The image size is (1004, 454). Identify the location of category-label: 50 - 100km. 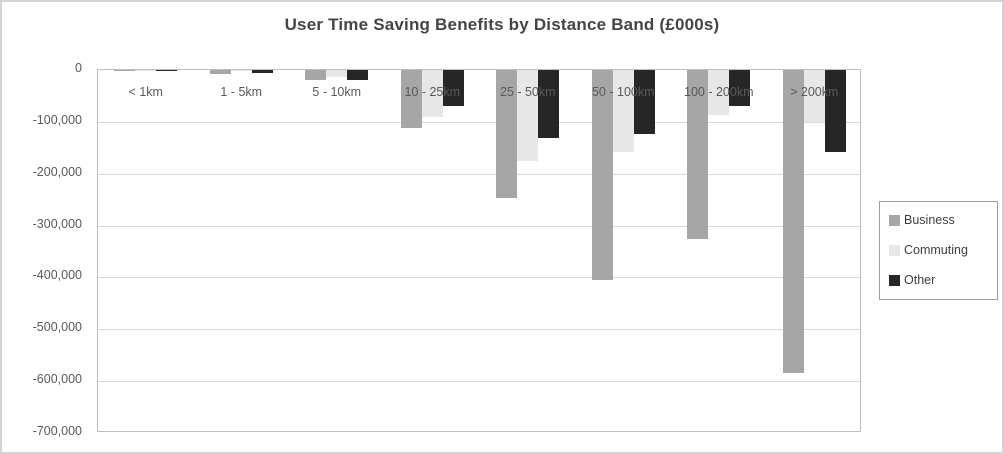
(623, 92).